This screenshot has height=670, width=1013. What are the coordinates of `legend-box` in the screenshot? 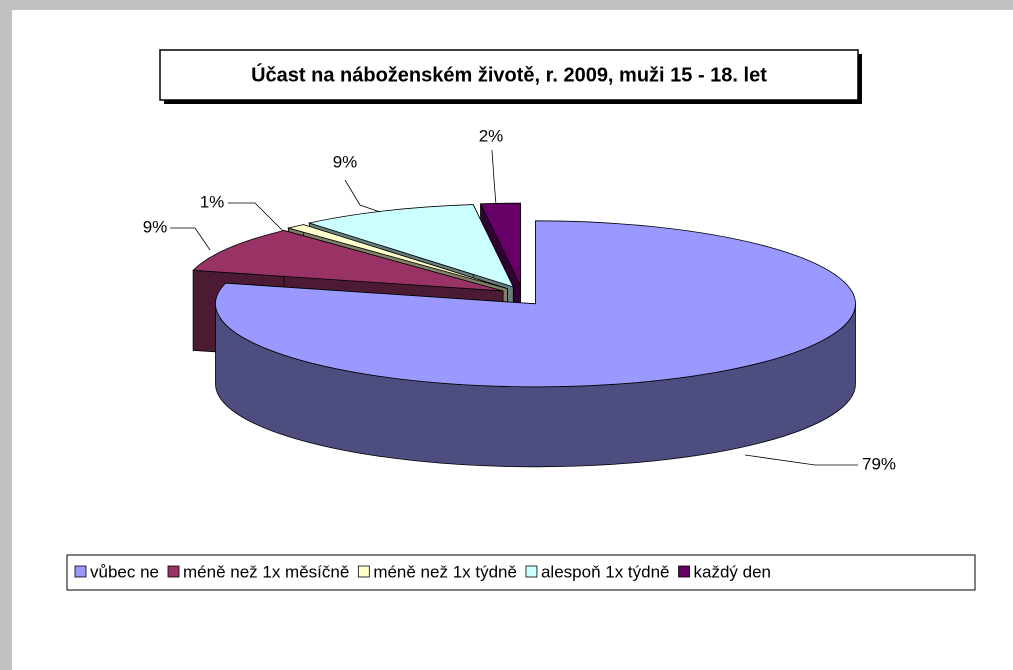 It's located at (521, 572).